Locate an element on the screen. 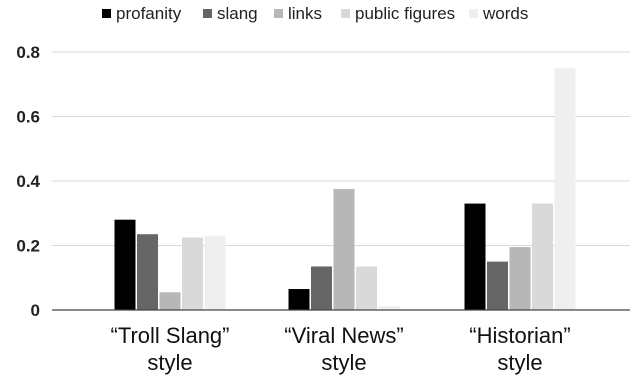  y-tick-label: 0.6 is located at coordinates (28, 117).